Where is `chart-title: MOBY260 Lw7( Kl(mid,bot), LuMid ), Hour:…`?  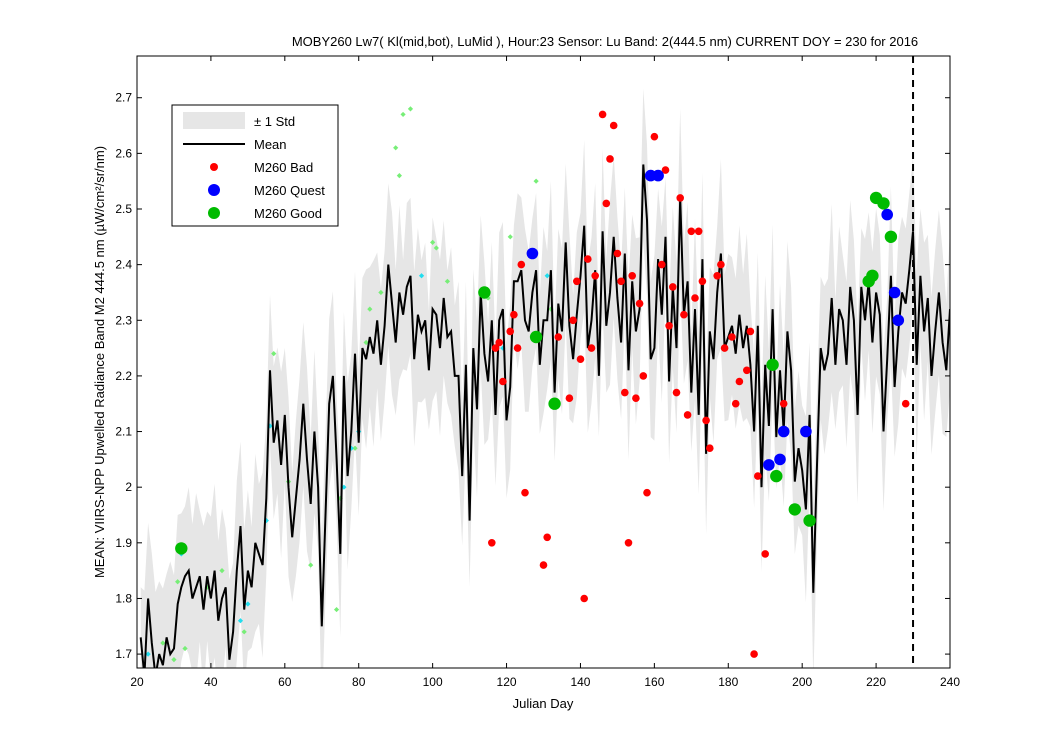
chart-title: MOBY260 Lw7( Kl(mid,bot), LuMid ), Hour:… is located at coordinates (605, 41).